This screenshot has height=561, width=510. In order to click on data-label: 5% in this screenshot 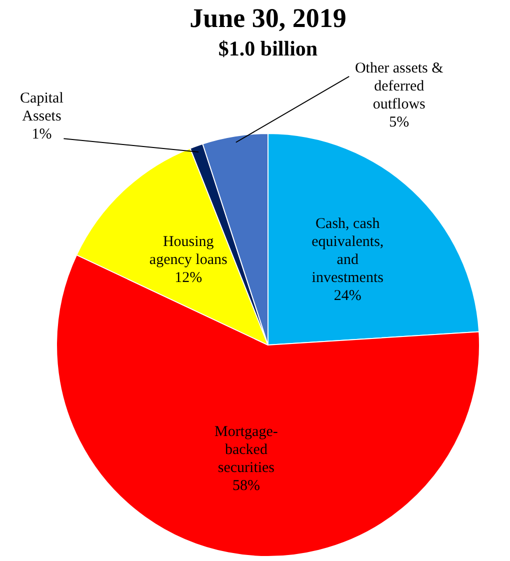, I will do `click(399, 122)`.